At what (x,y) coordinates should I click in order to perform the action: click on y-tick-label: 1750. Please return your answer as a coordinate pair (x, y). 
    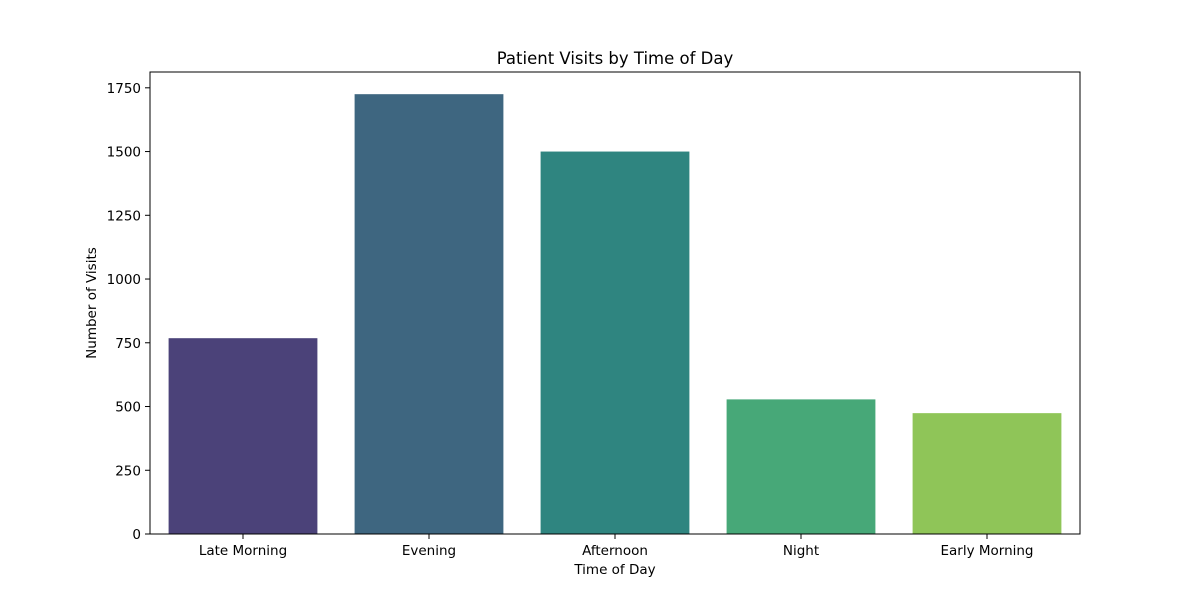
    Looking at the image, I should click on (124, 89).